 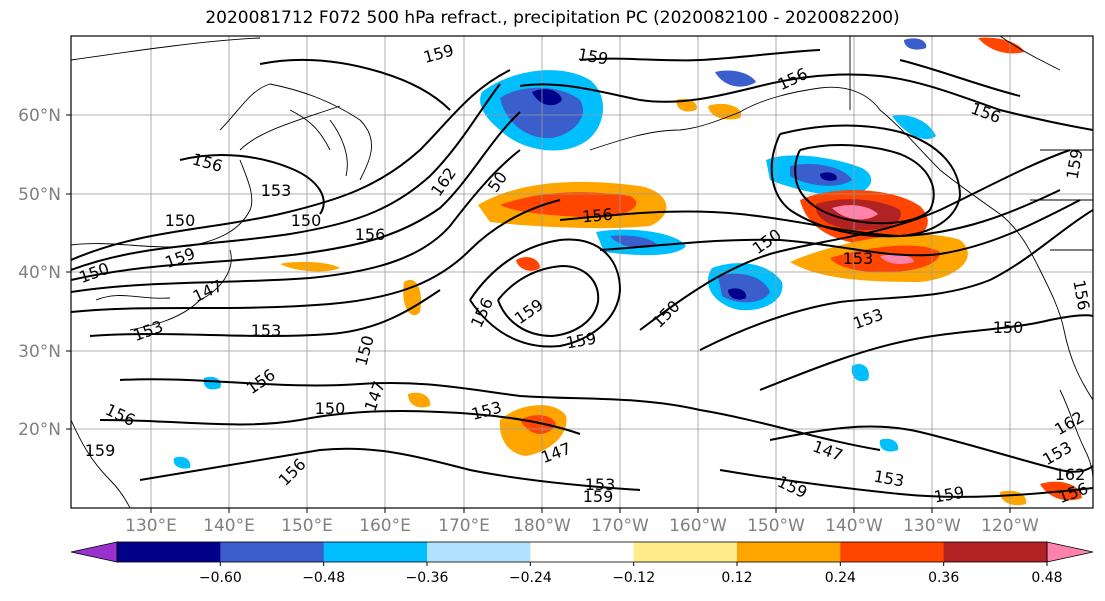 I want to click on colorbar-tick-label: −0.36, so click(x=427, y=578).